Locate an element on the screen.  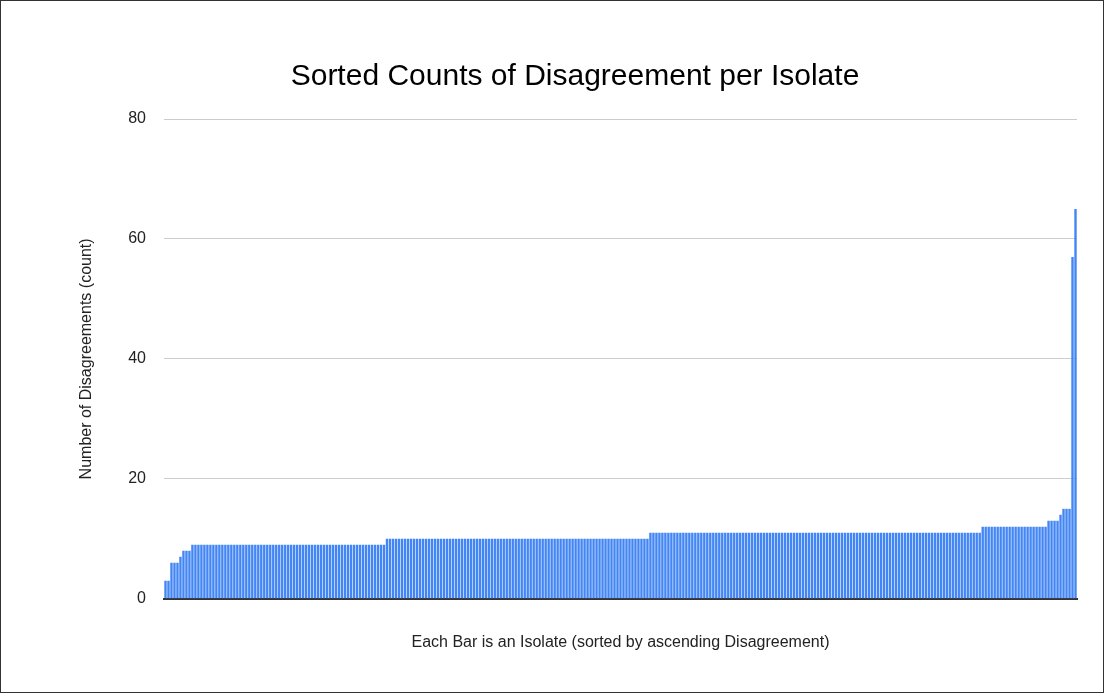
y-tick-label: 60 is located at coordinates (137, 238).